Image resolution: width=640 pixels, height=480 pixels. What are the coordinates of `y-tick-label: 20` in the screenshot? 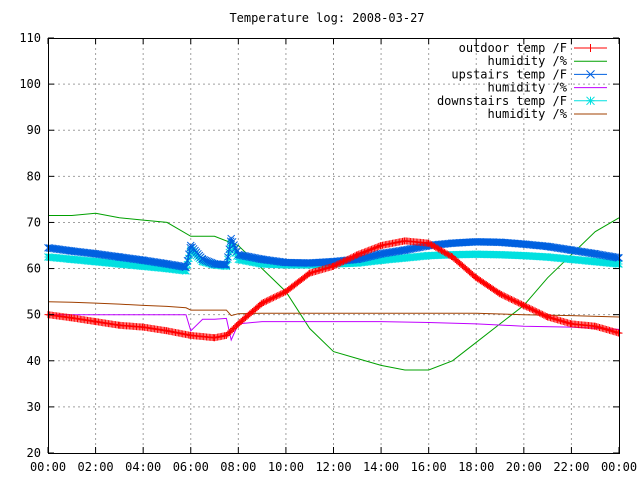 It's located at (34, 453).